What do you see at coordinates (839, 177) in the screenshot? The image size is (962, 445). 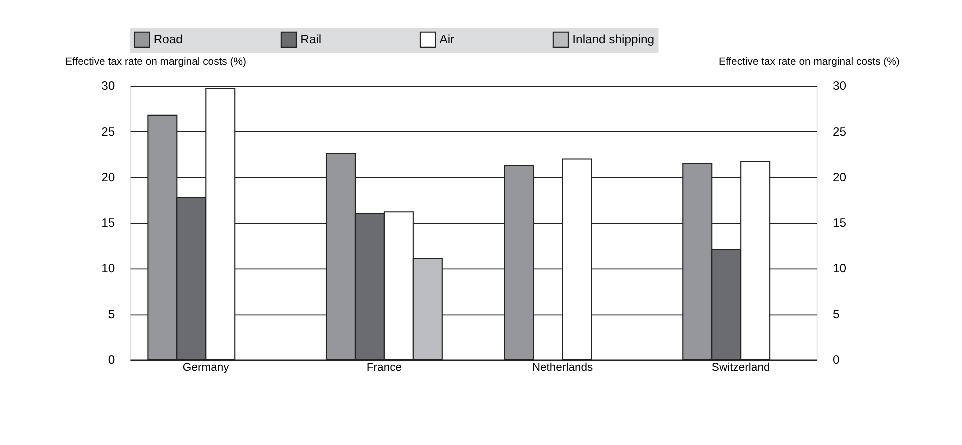 I see `y2-tick-label: 20` at bounding box center [839, 177].